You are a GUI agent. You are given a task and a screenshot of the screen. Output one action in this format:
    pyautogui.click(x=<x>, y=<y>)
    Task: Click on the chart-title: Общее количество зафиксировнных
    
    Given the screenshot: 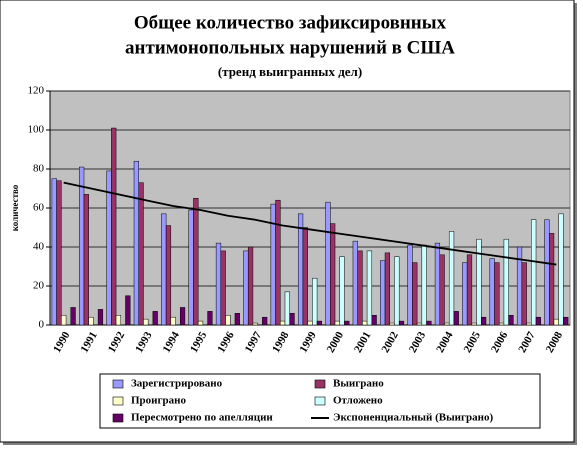 What is the action you would take?
    pyautogui.click(x=290, y=22)
    